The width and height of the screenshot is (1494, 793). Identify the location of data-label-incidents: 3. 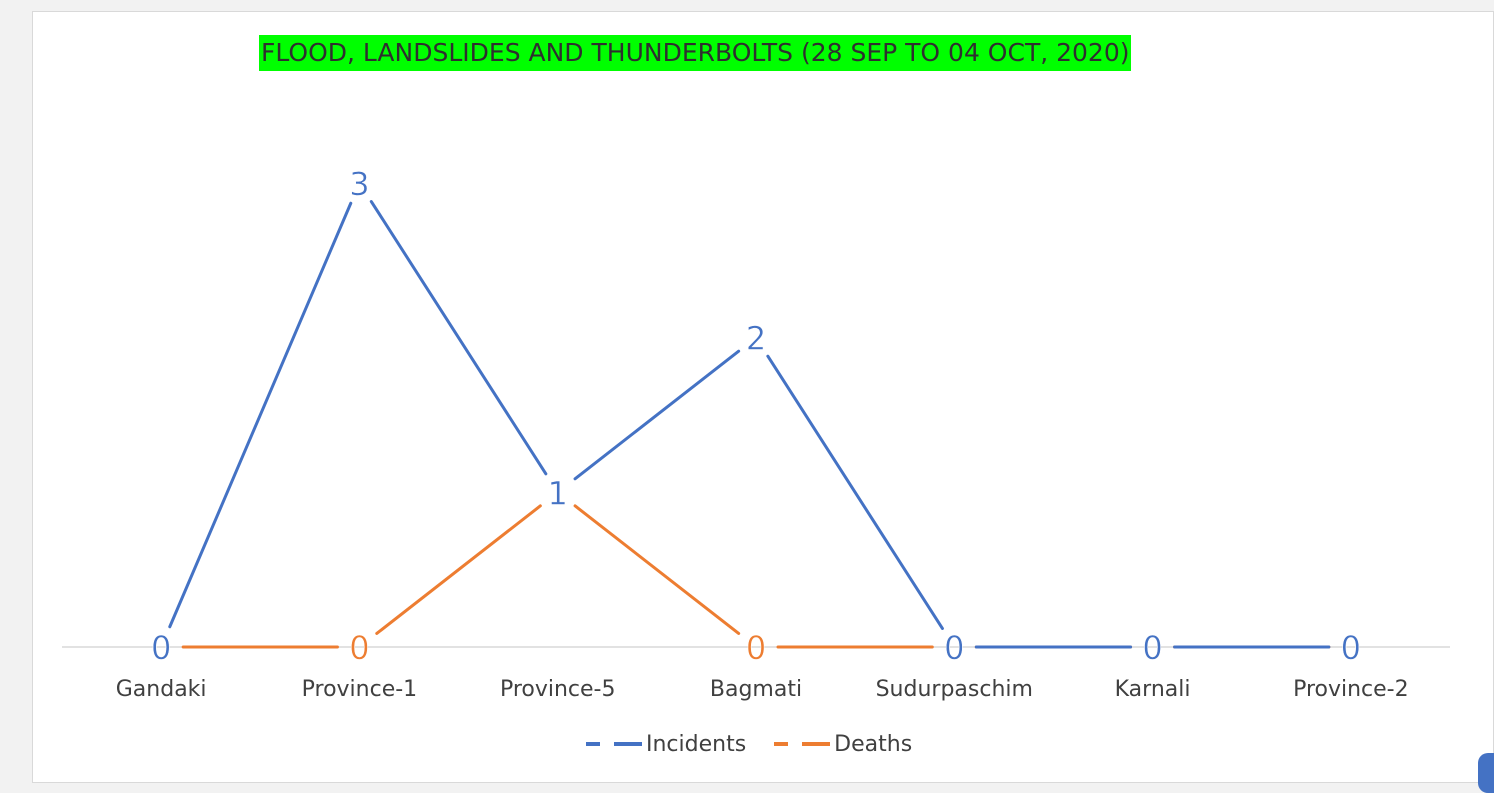
(359, 184).